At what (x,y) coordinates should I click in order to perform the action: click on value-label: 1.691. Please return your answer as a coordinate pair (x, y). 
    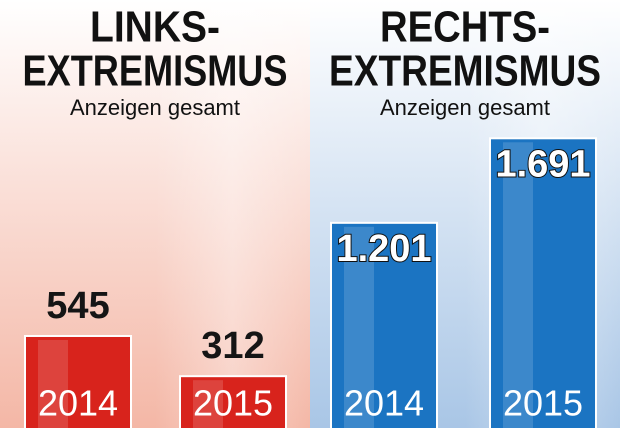
    Looking at the image, I should click on (542, 164).